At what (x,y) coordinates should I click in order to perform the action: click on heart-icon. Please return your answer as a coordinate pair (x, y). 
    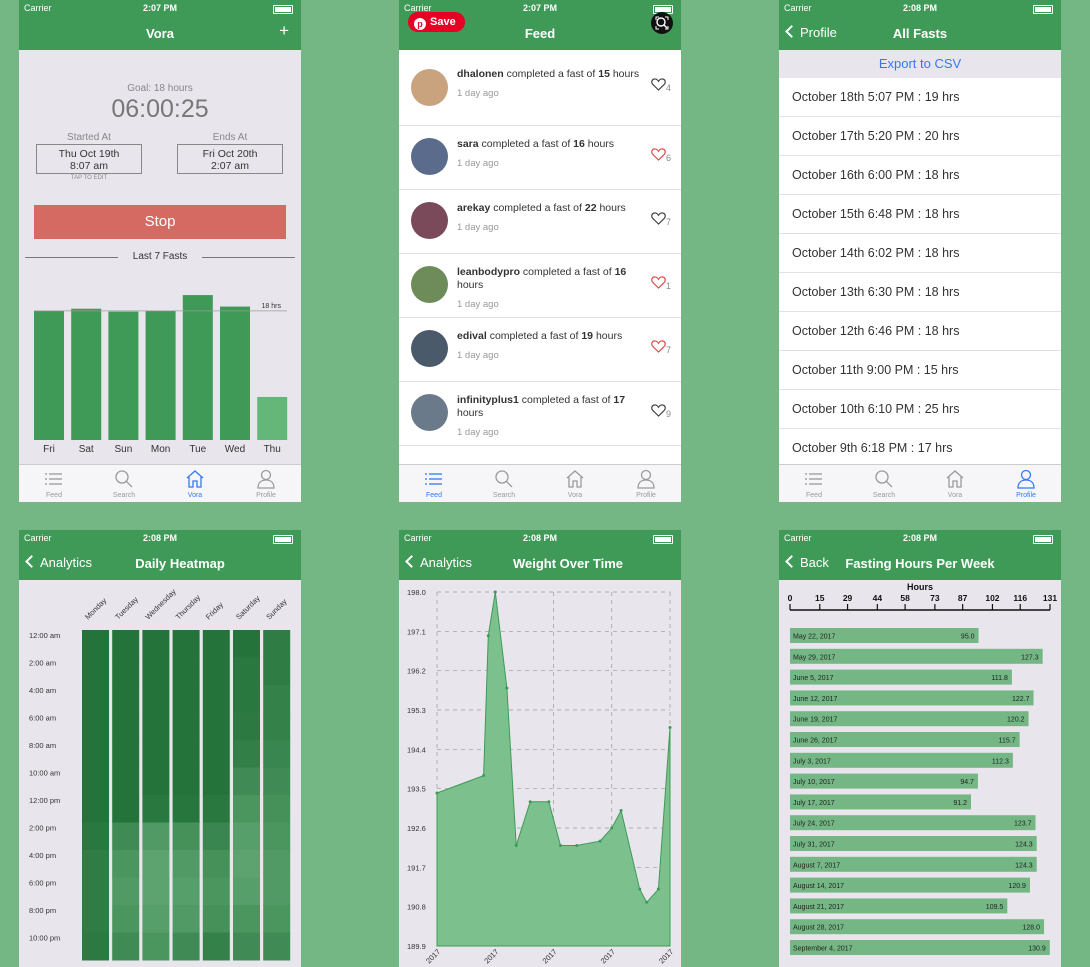
    Looking at the image, I should click on (658, 410).